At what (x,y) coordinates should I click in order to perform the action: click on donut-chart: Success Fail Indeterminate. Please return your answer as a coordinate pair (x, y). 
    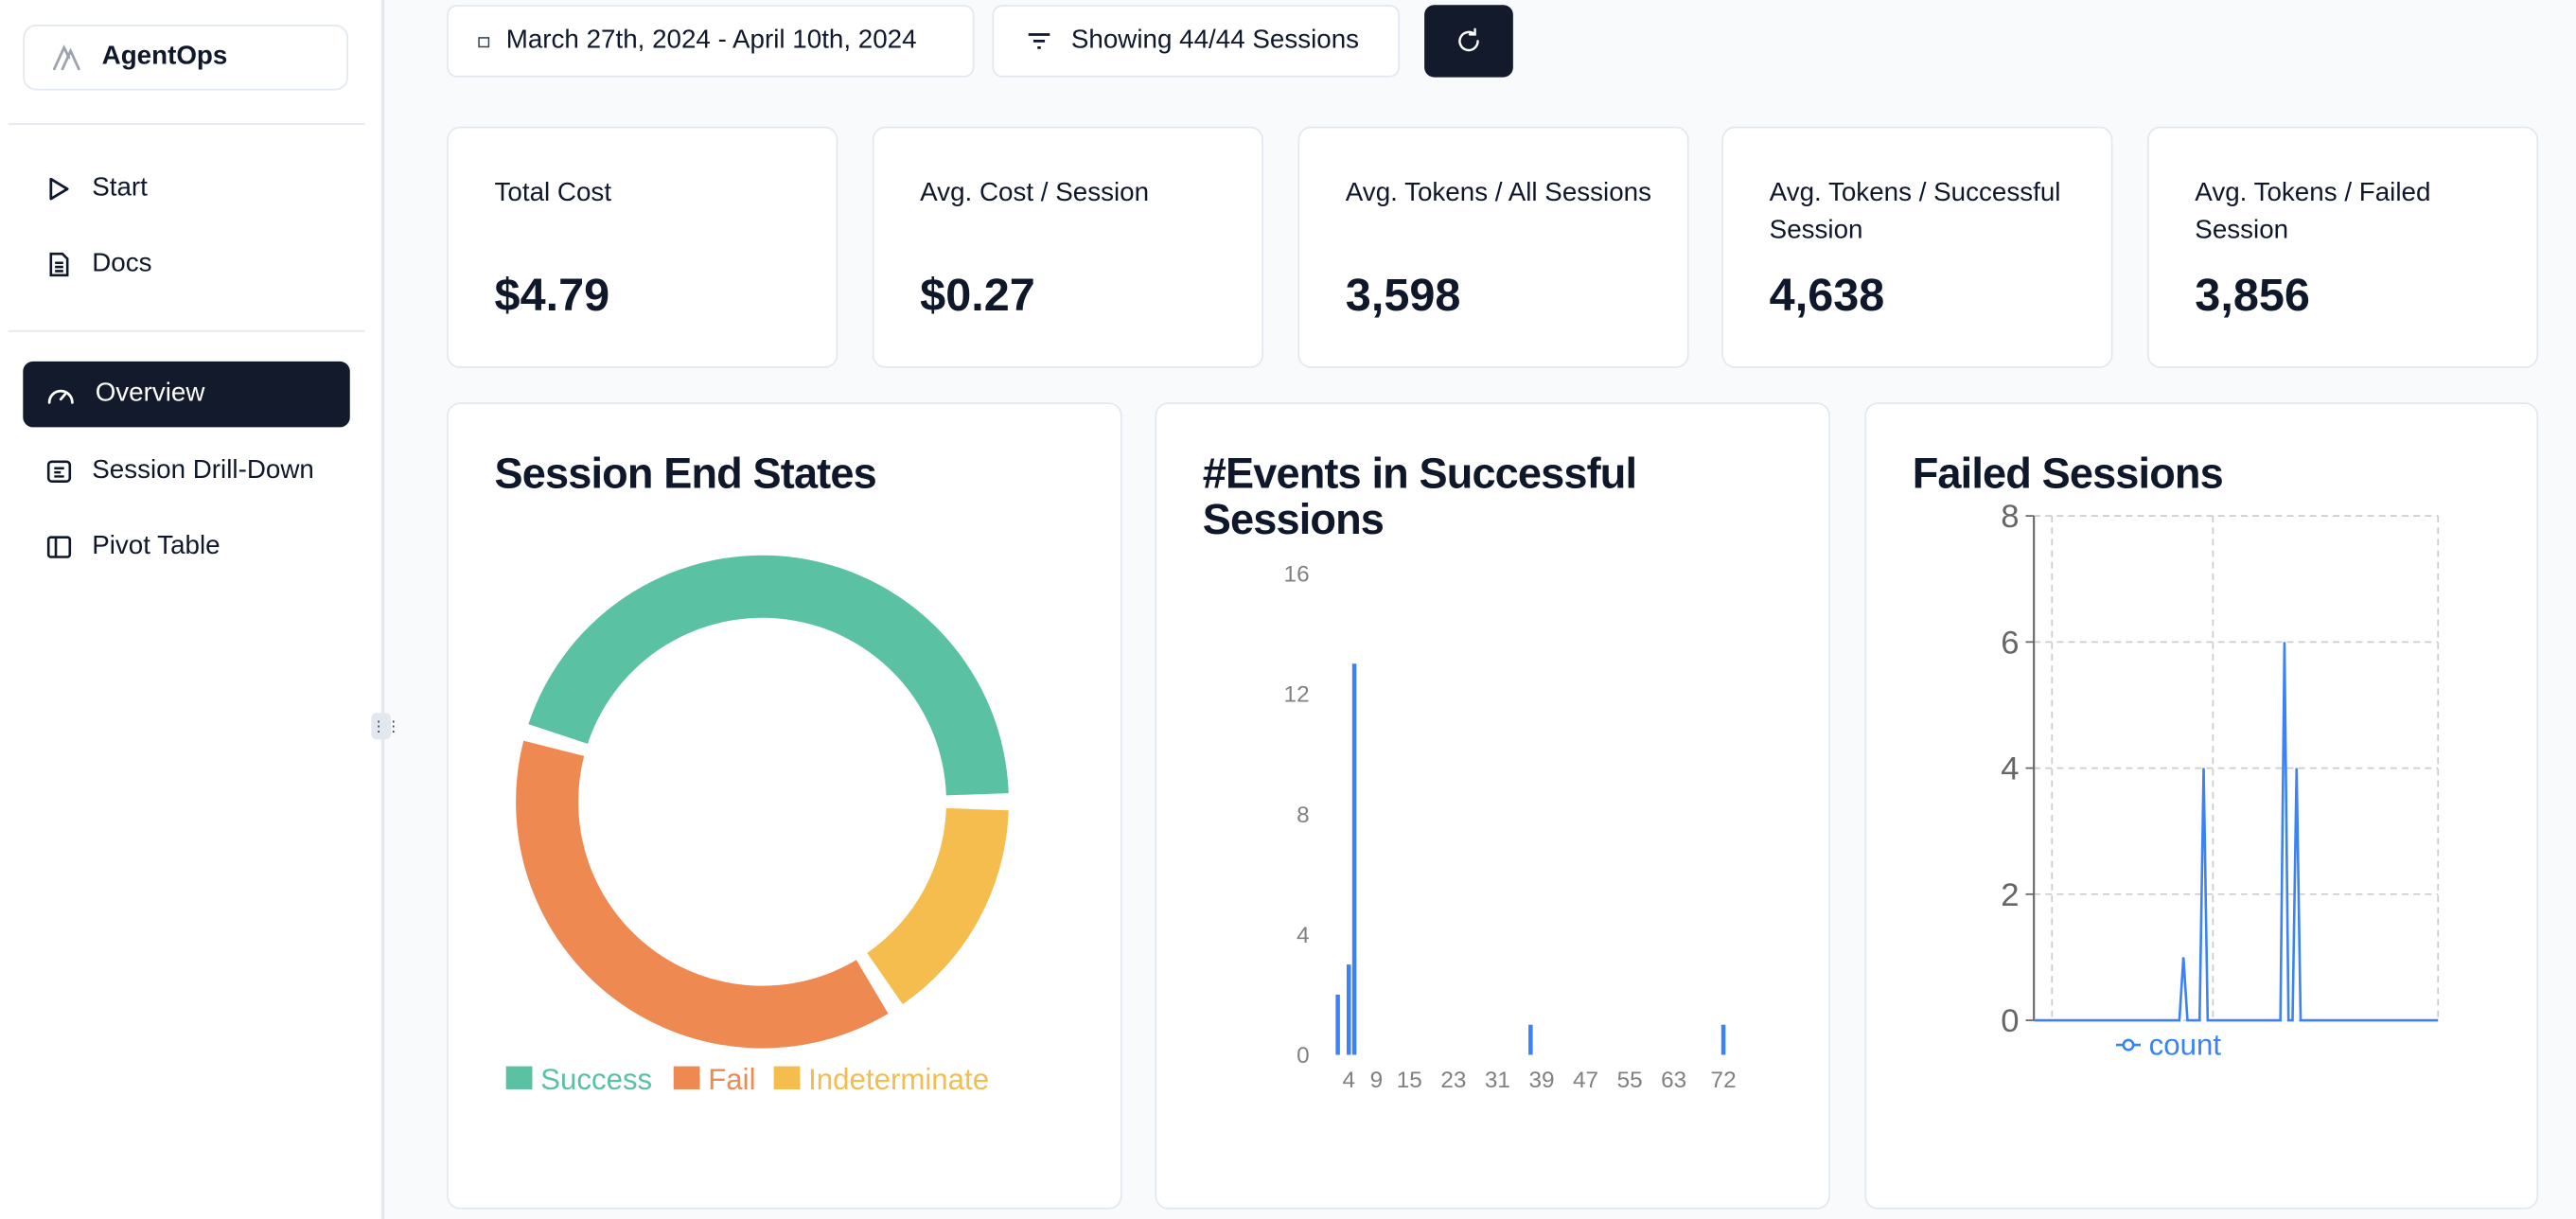
    Looking at the image, I should click on (757, 825).